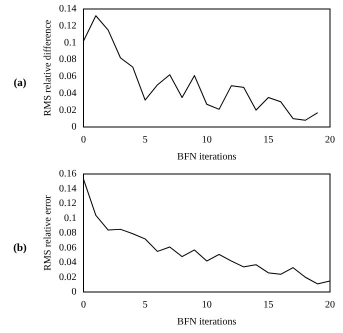 This screenshot has height=333, width=343. What do you see at coordinates (20, 82) in the screenshot?
I see `text: (a)` at bounding box center [20, 82].